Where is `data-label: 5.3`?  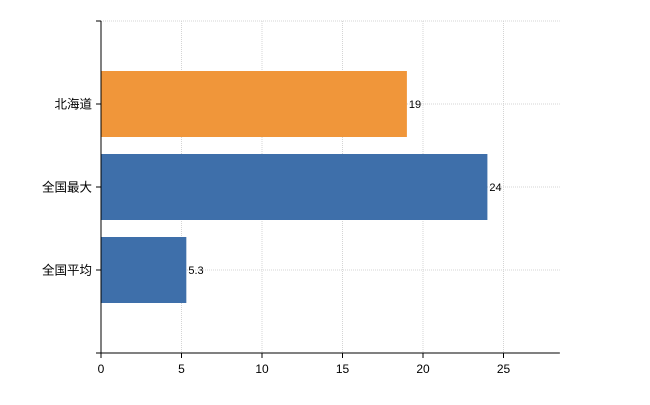
data-label: 5.3 is located at coordinates (195, 271).